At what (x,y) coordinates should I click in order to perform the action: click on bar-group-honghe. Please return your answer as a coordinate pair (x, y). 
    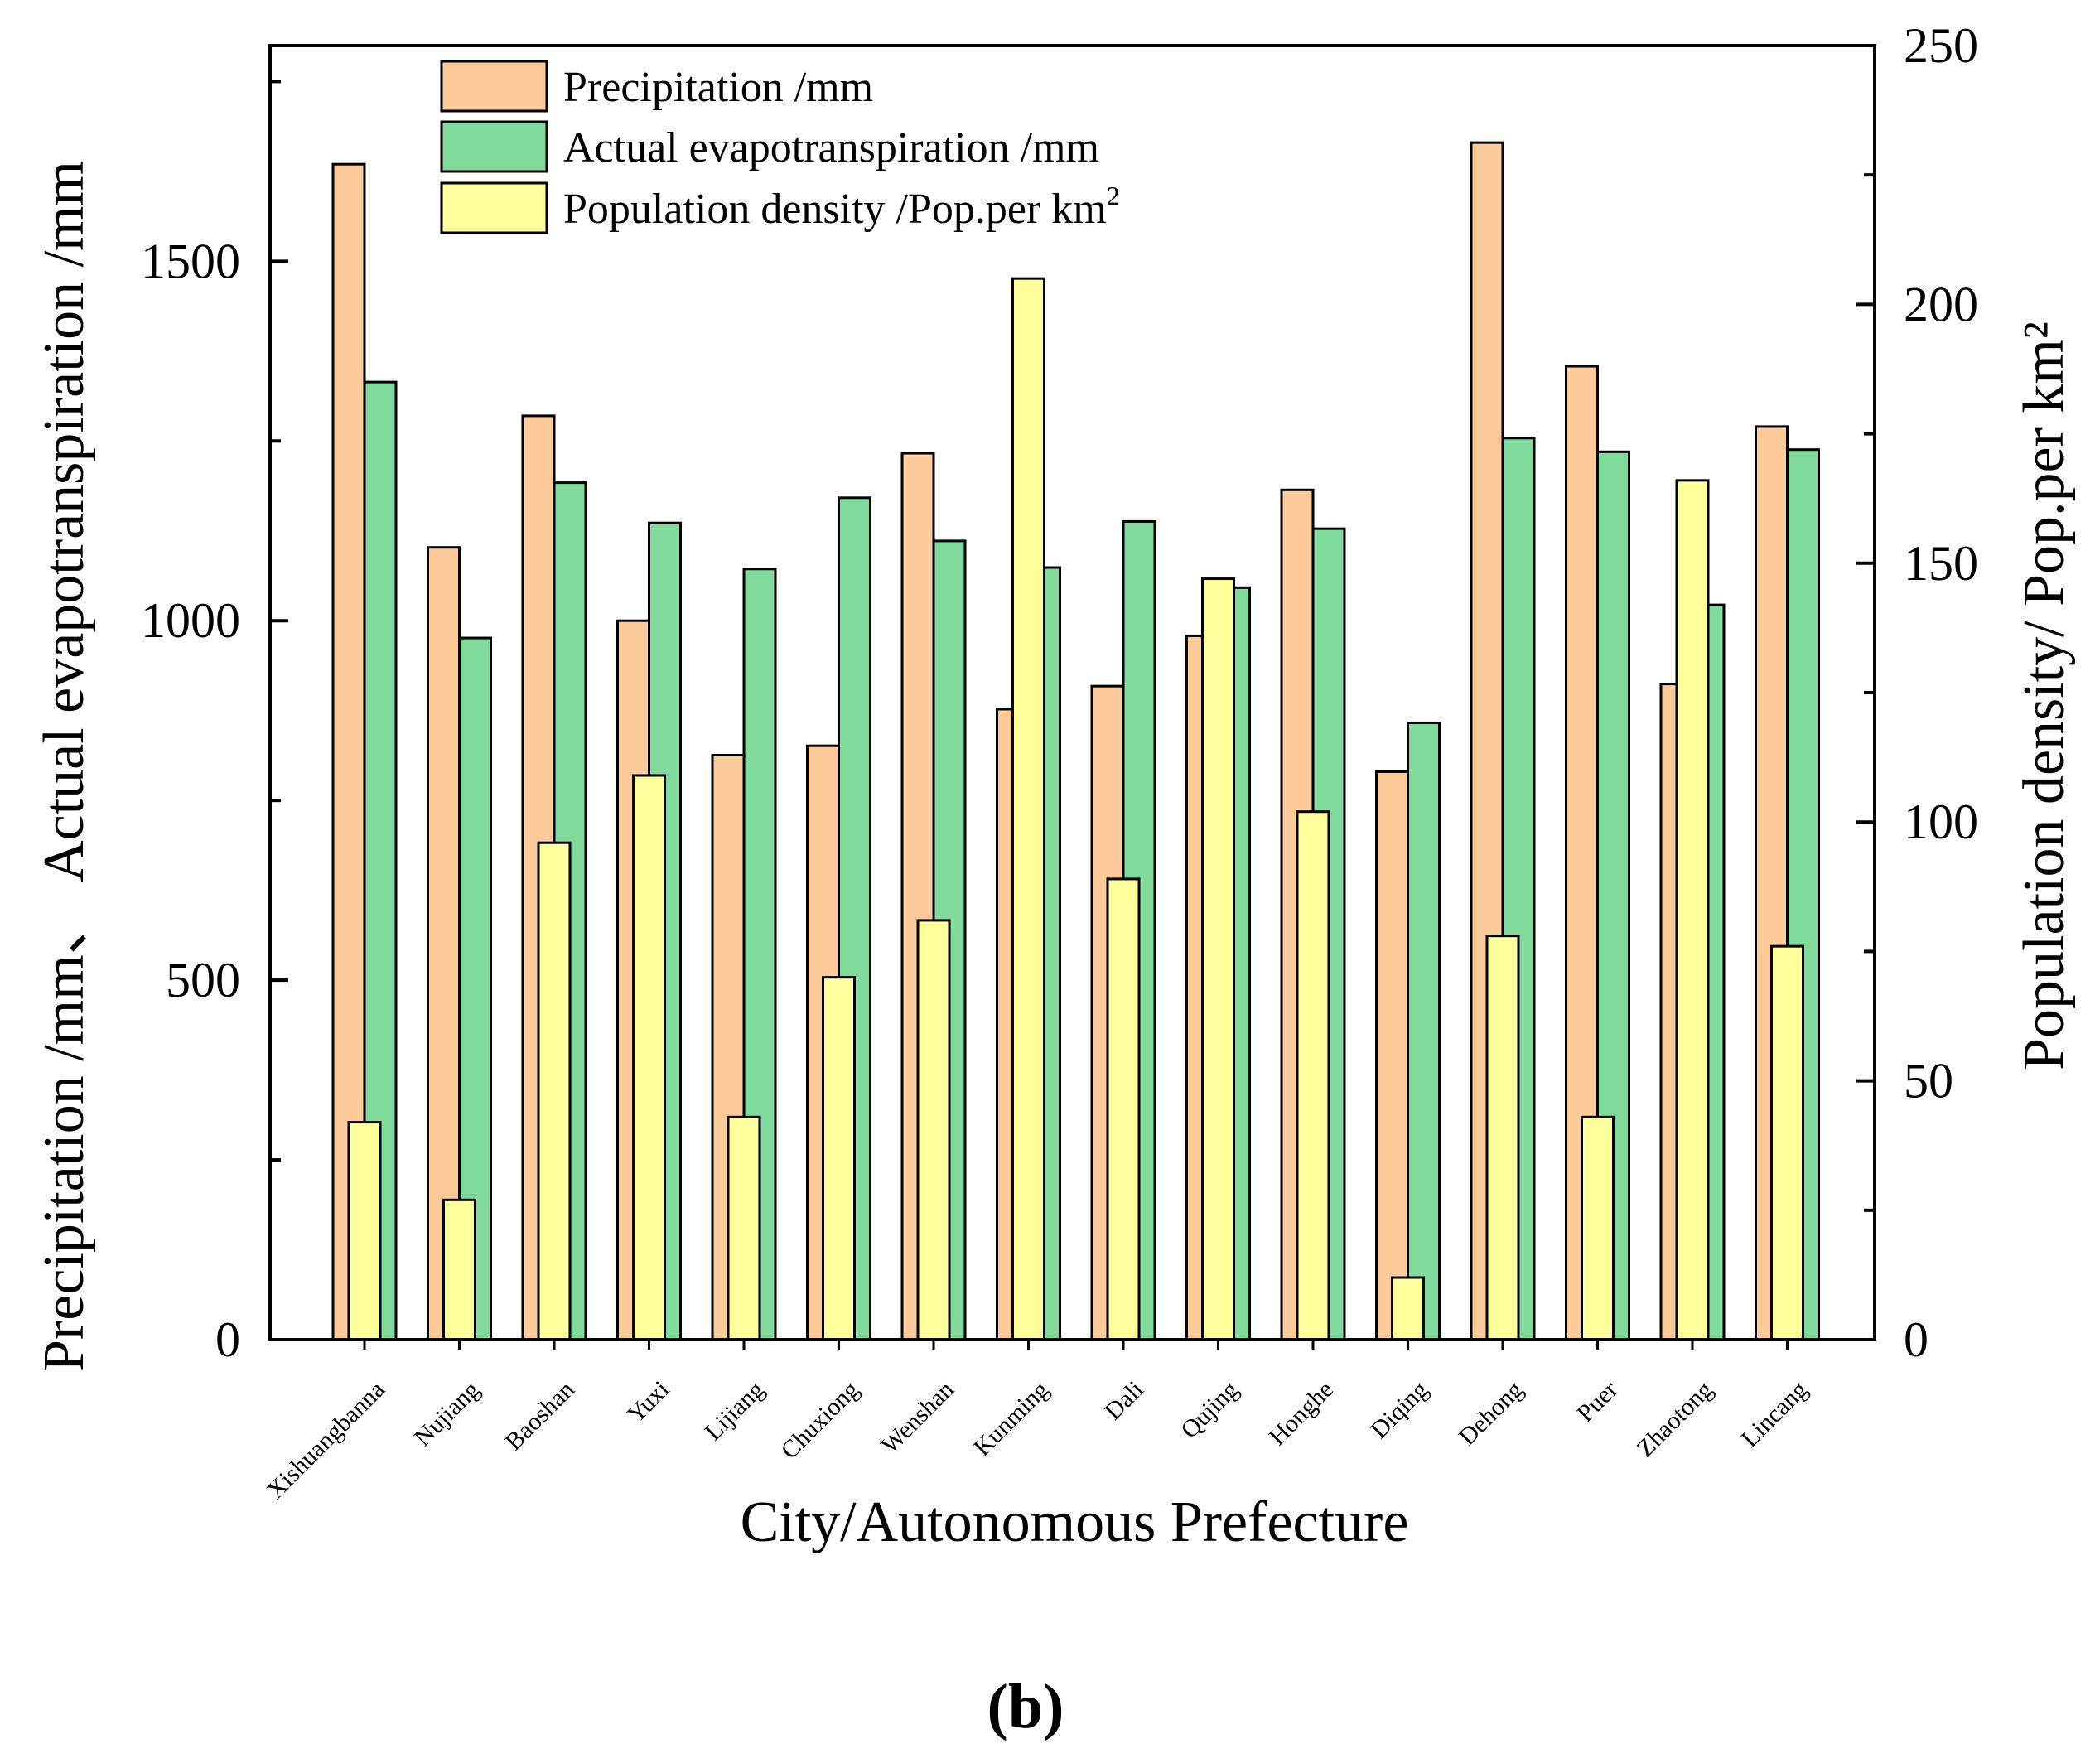
    Looking at the image, I should click on (1313, 914).